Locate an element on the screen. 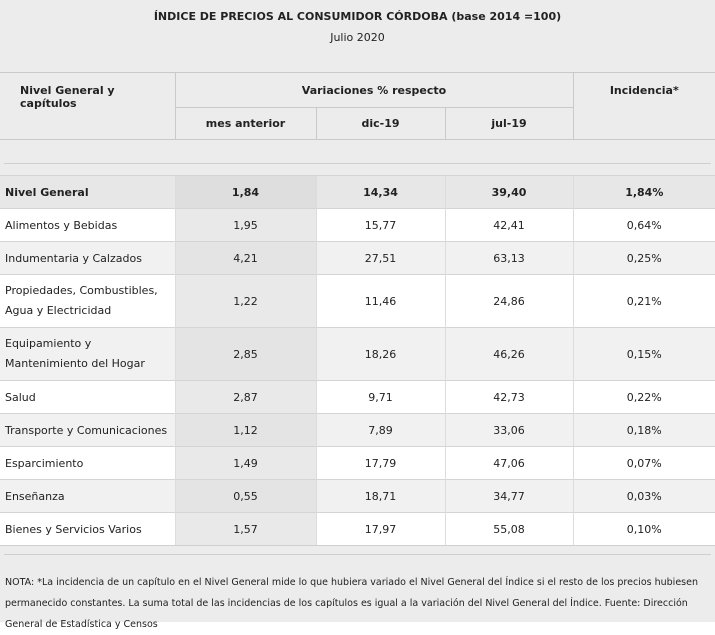 This screenshot has width=715, height=635. cell-incidencia: 0,07% is located at coordinates (644, 463).